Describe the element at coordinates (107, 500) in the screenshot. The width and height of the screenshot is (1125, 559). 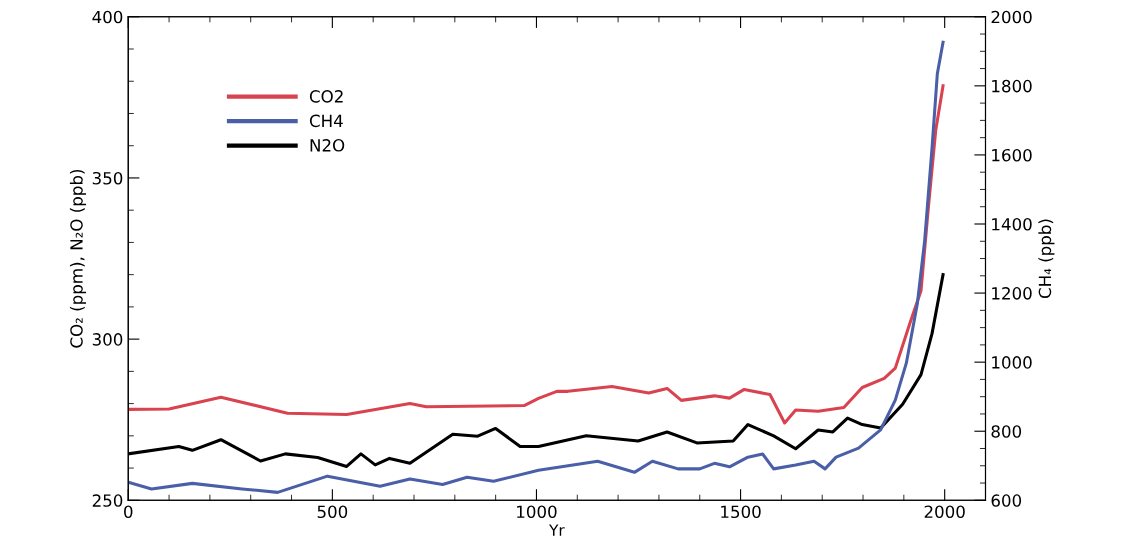
I see `y-tick-label: 250` at that location.